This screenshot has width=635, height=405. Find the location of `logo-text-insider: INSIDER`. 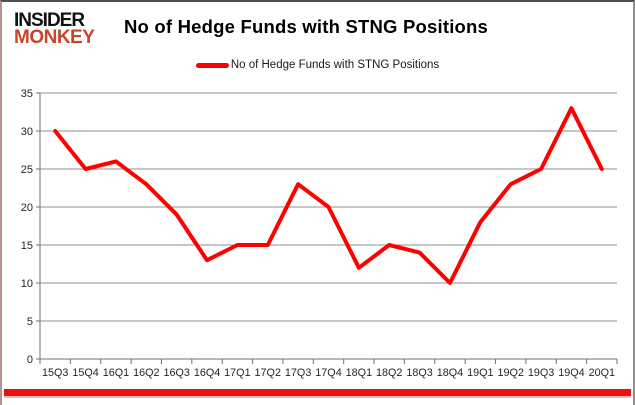

logo-text-insider: INSIDER is located at coordinates (49, 20).